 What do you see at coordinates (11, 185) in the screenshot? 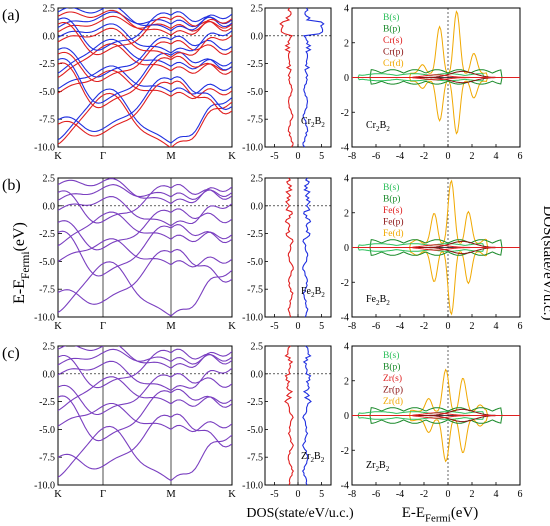
I see `panel-tag: (b)` at bounding box center [11, 185].